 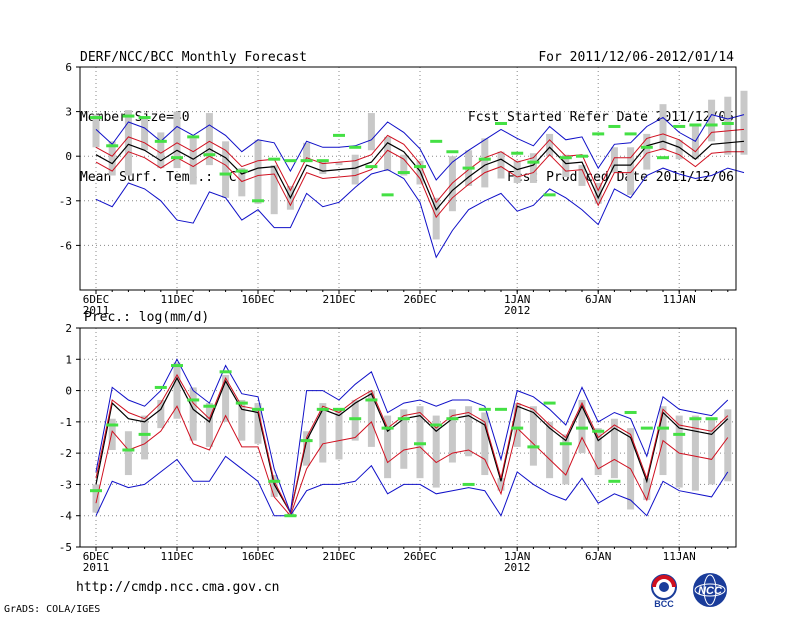 What do you see at coordinates (257, 299) in the screenshot?
I see `panel1-xtick-label: 16DEC` at bounding box center [257, 299].